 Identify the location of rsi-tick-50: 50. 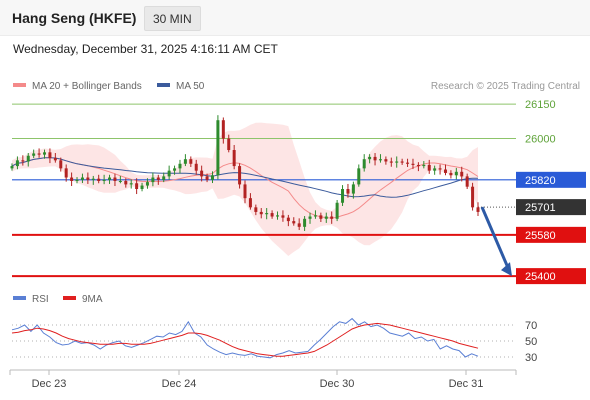
(531, 342).